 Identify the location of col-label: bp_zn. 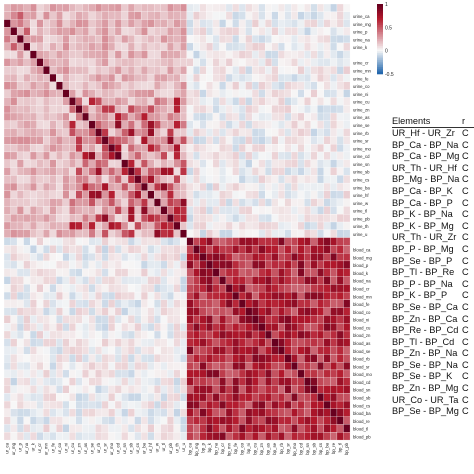
(261, 448).